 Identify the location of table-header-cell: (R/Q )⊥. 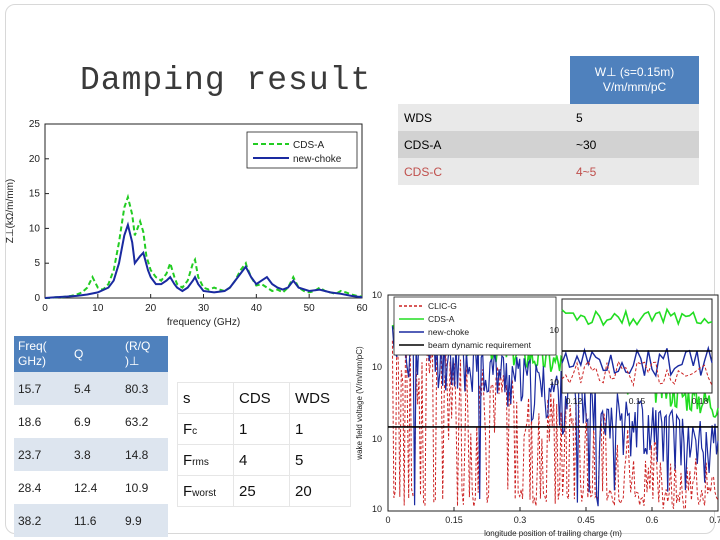
(144, 354).